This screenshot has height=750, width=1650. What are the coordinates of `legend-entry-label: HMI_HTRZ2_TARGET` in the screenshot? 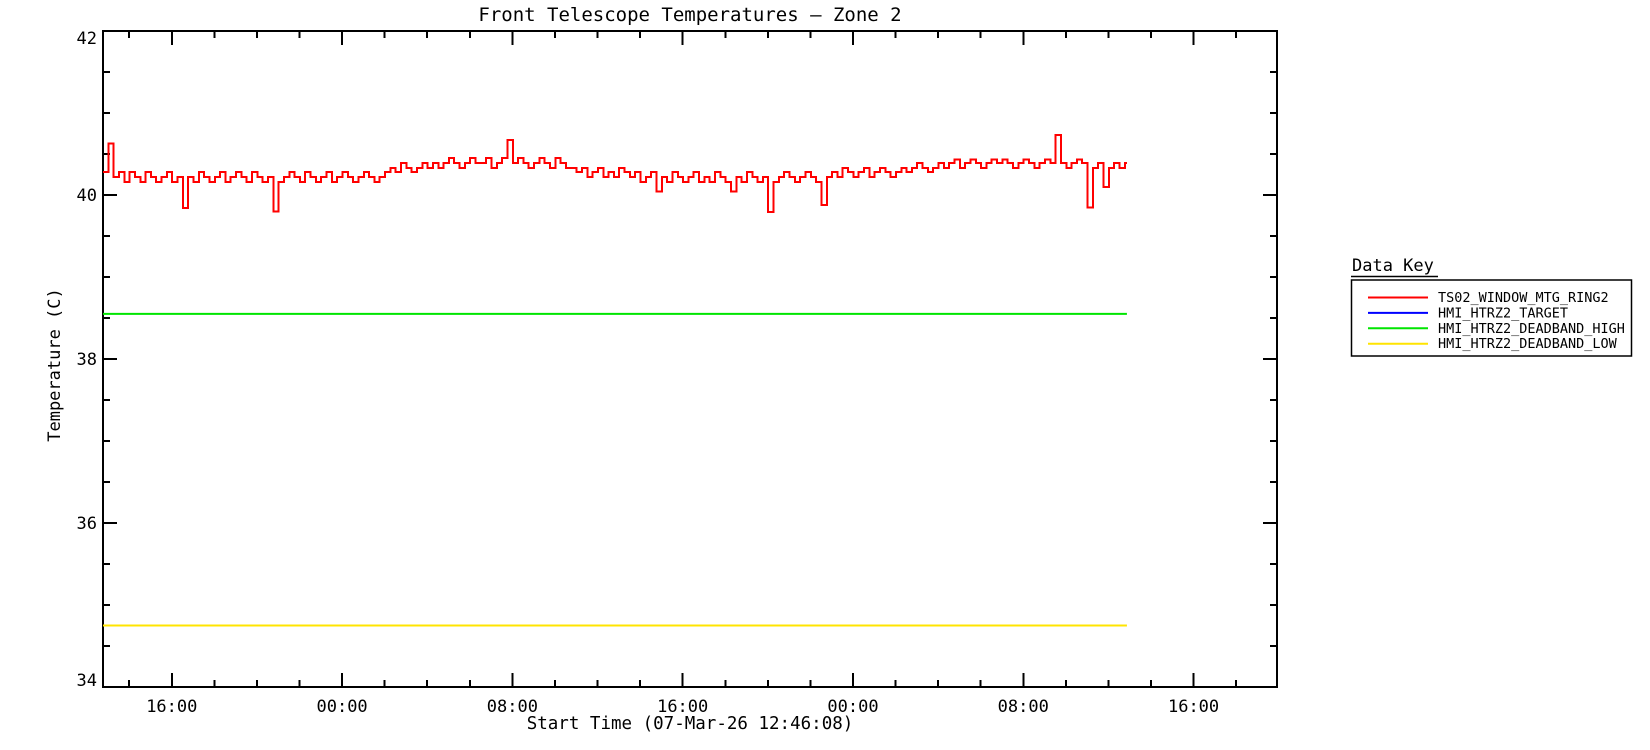 It's located at (1503, 313).